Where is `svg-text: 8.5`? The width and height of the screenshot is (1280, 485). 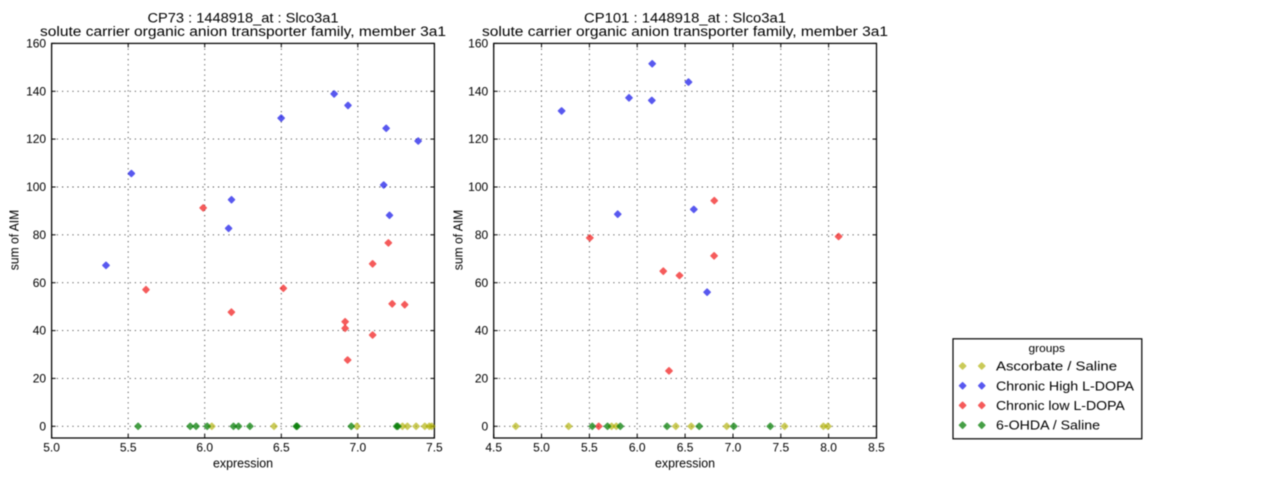
svg-text: 8.5 is located at coordinates (876, 448).